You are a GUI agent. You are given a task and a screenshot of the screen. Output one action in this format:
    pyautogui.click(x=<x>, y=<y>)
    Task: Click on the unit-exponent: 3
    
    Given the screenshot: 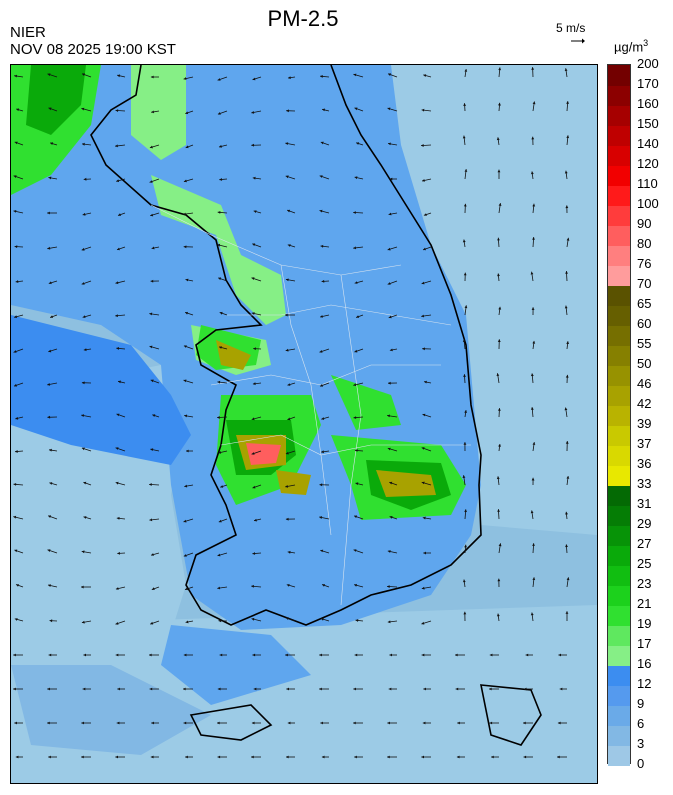 What is the action you would take?
    pyautogui.click(x=646, y=43)
    